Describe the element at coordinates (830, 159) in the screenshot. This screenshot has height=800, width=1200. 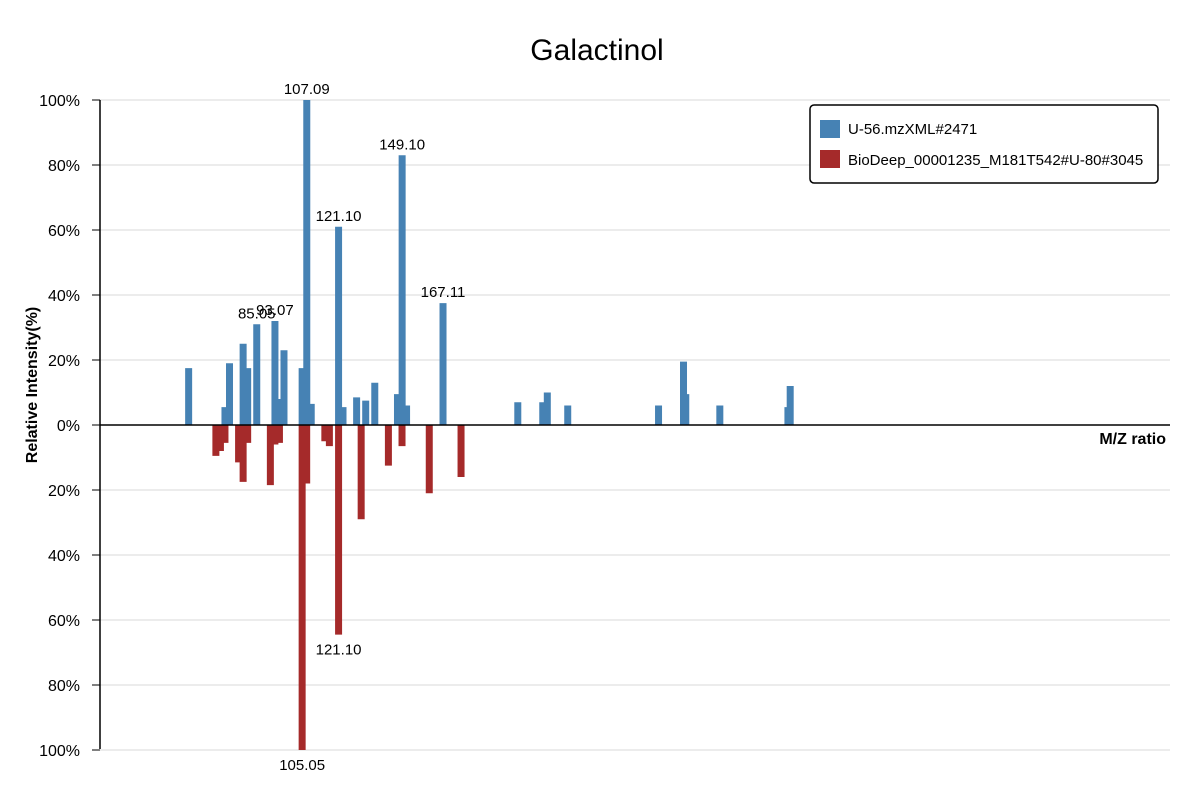
I see `legend-swatch-reference` at that location.